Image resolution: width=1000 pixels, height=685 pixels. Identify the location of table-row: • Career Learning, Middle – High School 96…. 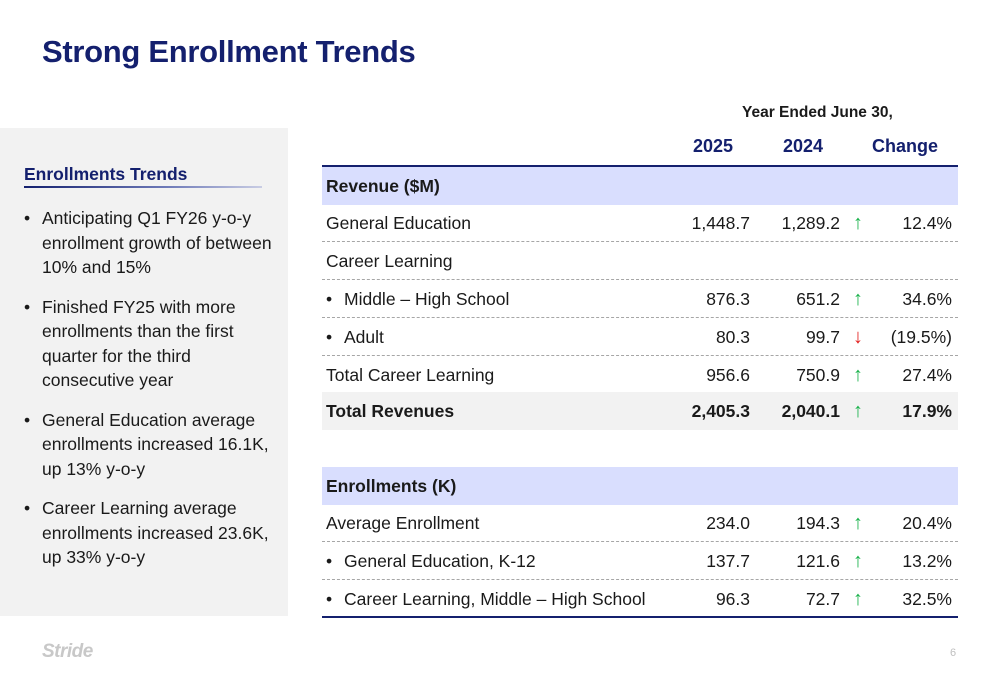
(640, 599).